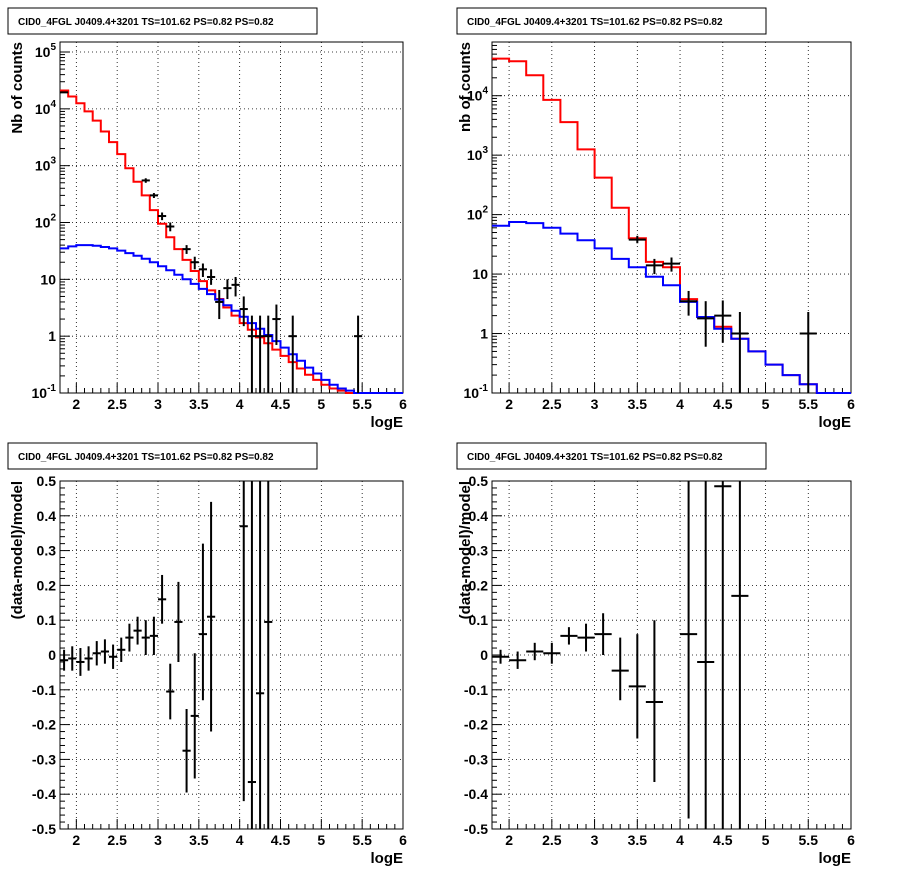 This screenshot has height=875, width=898. I want to click on y-tick-label: 0.5, so click(47, 481).